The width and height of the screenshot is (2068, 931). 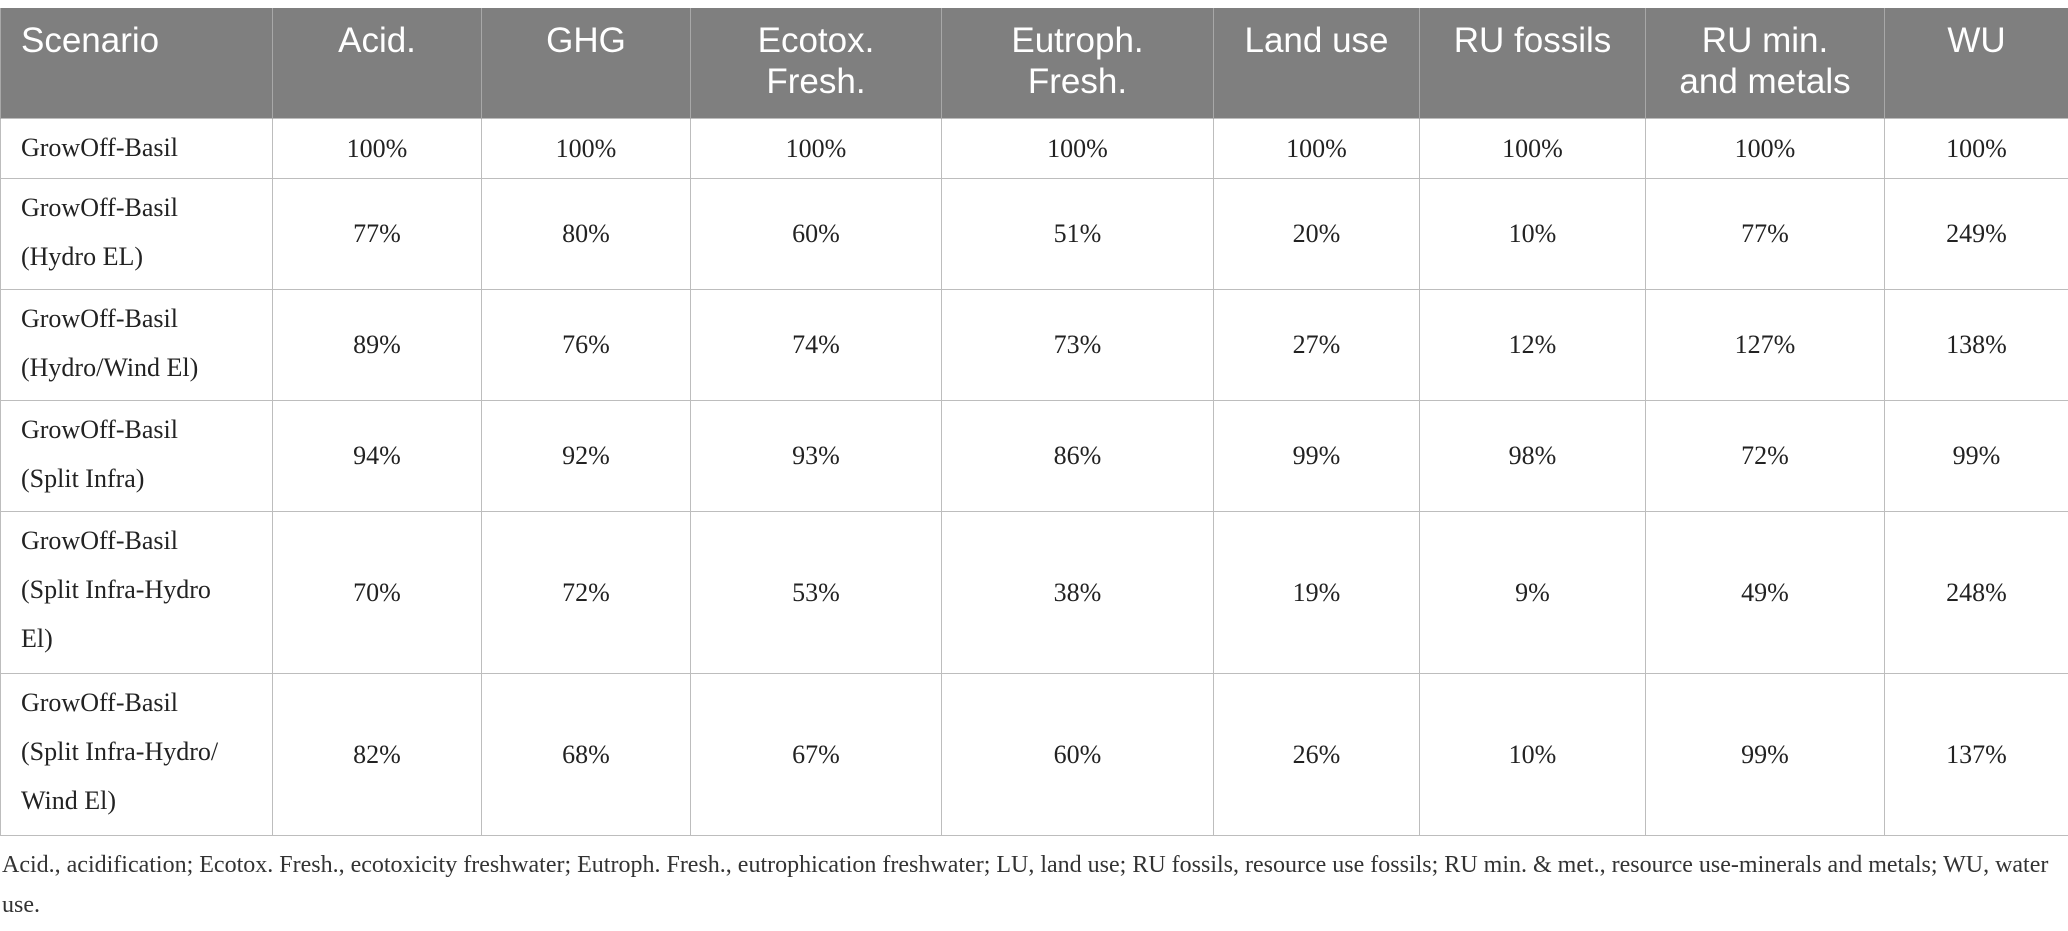 I want to click on scenario-cell: GrowOff-Basil (Split Infra-Hydro/Wind El), so click(x=136, y=754).